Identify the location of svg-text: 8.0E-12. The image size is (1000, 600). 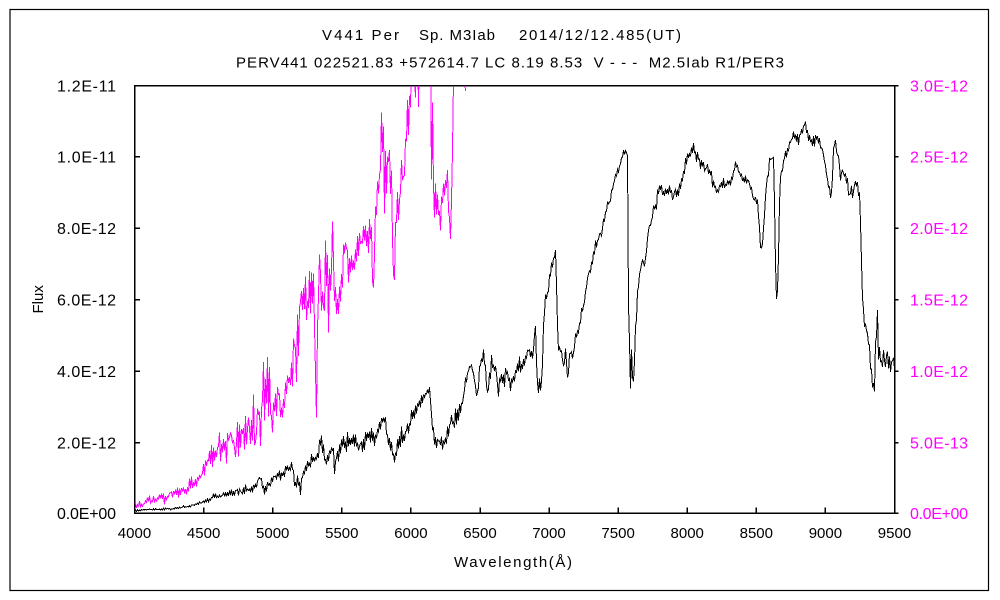
(86, 229).